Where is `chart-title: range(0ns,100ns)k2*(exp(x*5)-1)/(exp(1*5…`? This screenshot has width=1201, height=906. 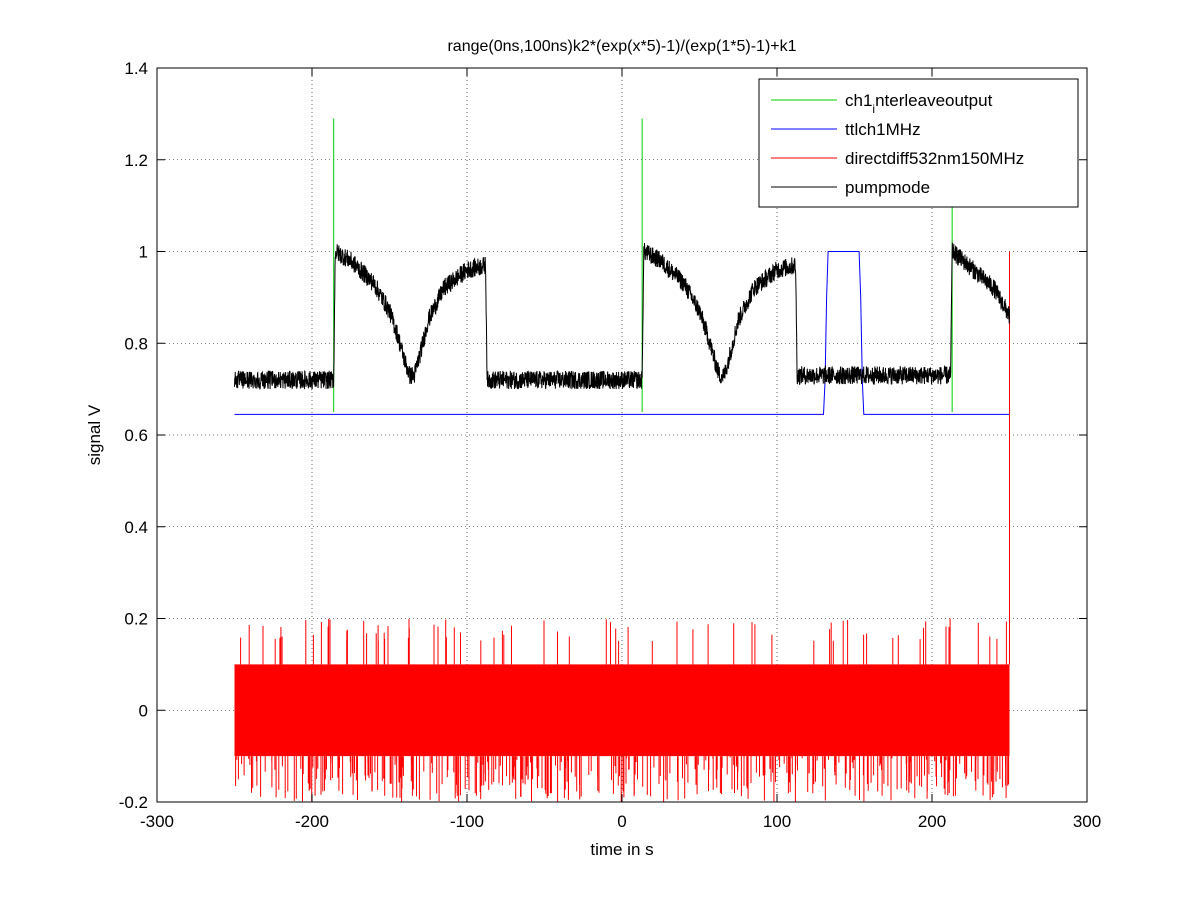
chart-title: range(0ns,100ns)k2*(exp(x*5)-1)/(exp(1*5… is located at coordinates (621, 46).